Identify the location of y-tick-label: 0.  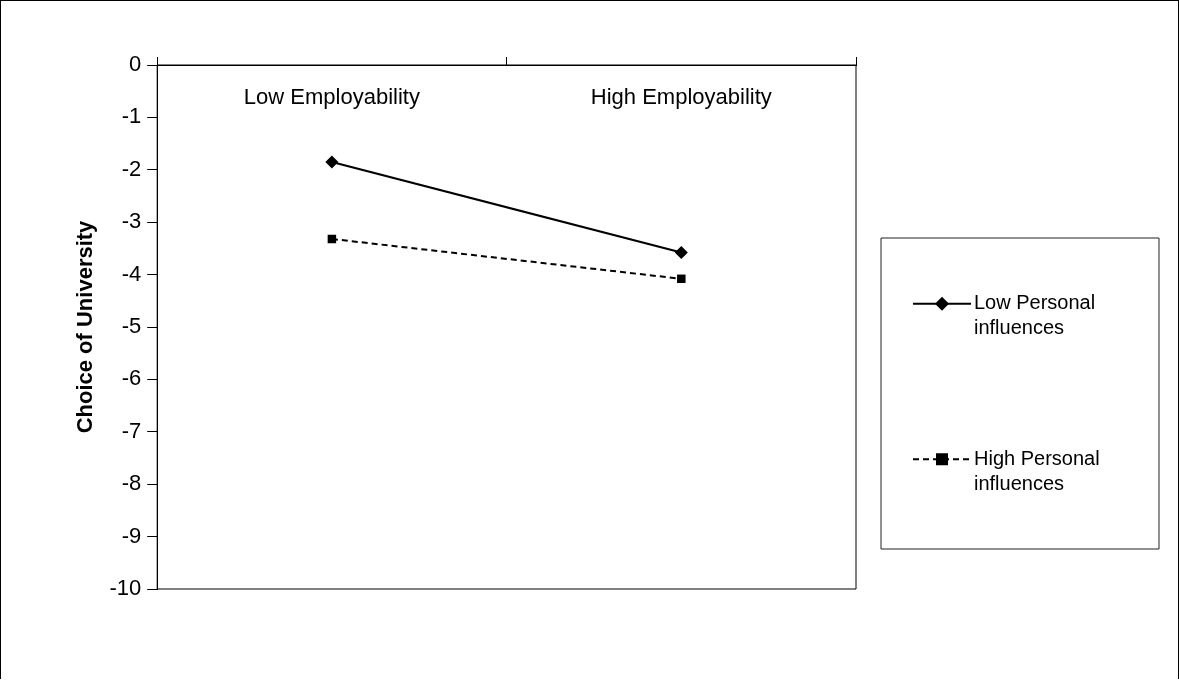
(135, 64).